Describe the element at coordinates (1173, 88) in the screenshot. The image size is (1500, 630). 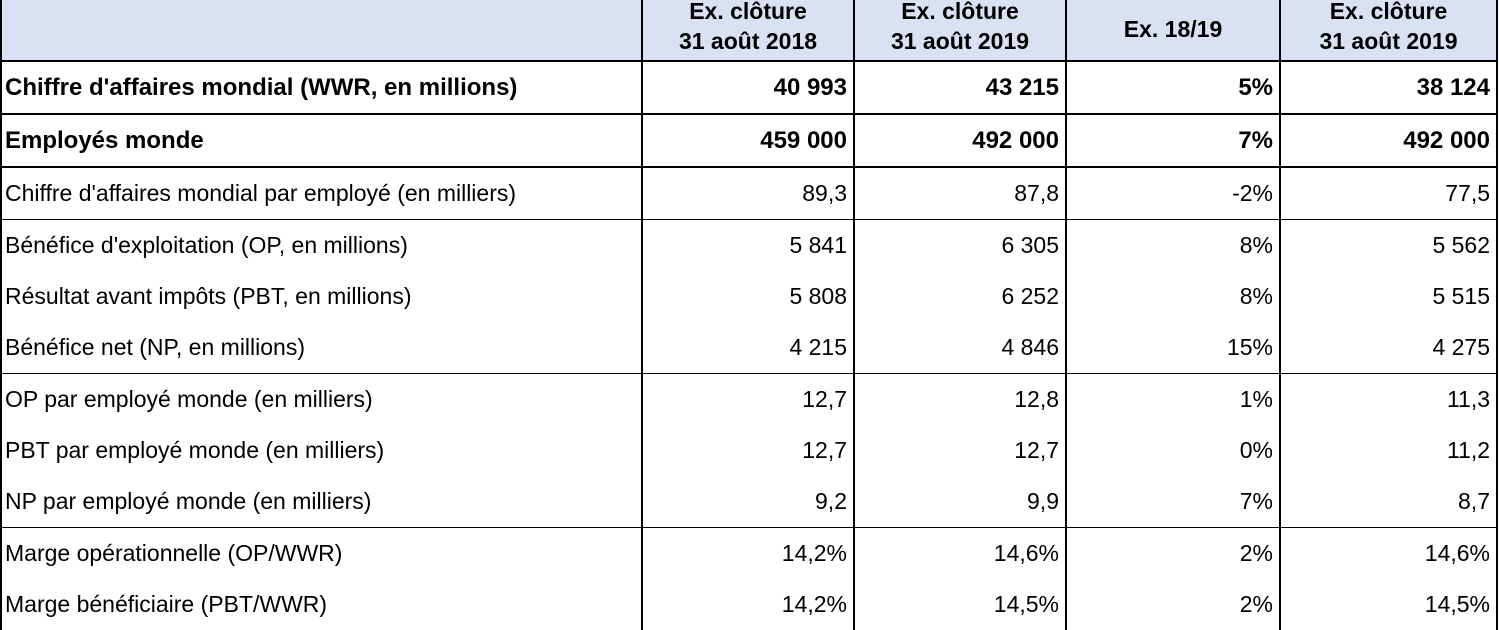
I see `row-value: 5%` at that location.